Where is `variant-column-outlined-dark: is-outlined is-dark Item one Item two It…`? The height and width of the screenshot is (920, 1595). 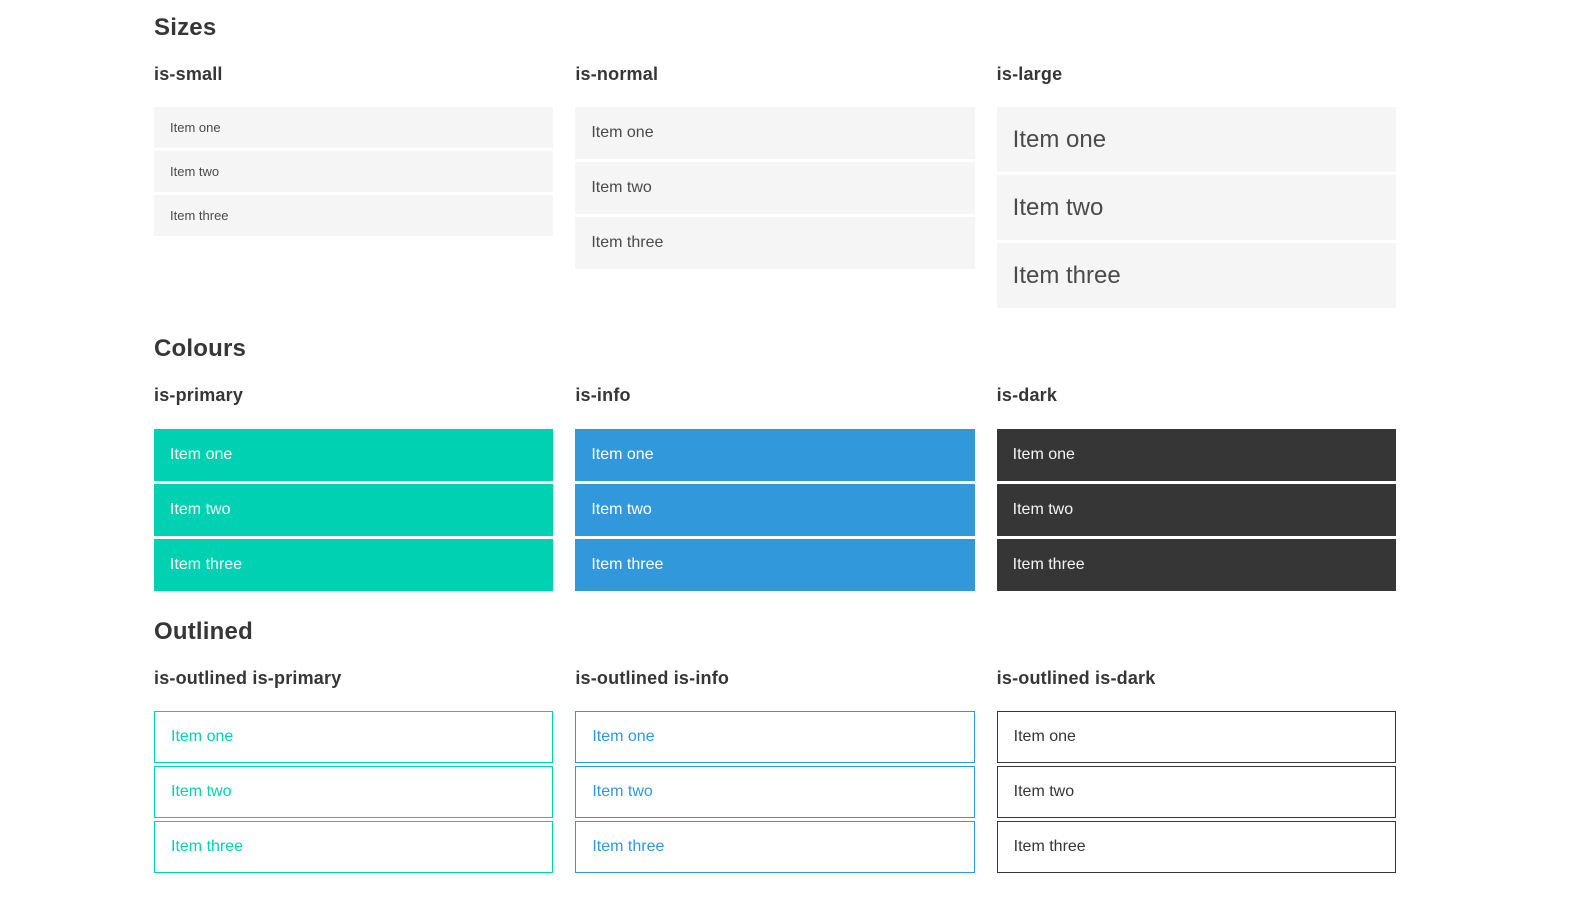 variant-column-outlined-dark: is-outlined is-dark Item one Item two It… is located at coordinates (1196, 772).